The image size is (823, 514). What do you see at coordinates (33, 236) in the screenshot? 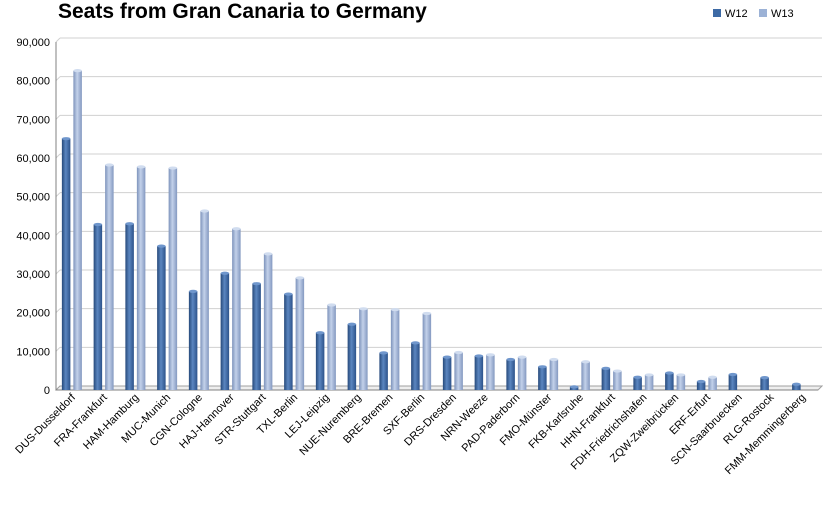
I see `y-tick-label: 40,000` at bounding box center [33, 236].